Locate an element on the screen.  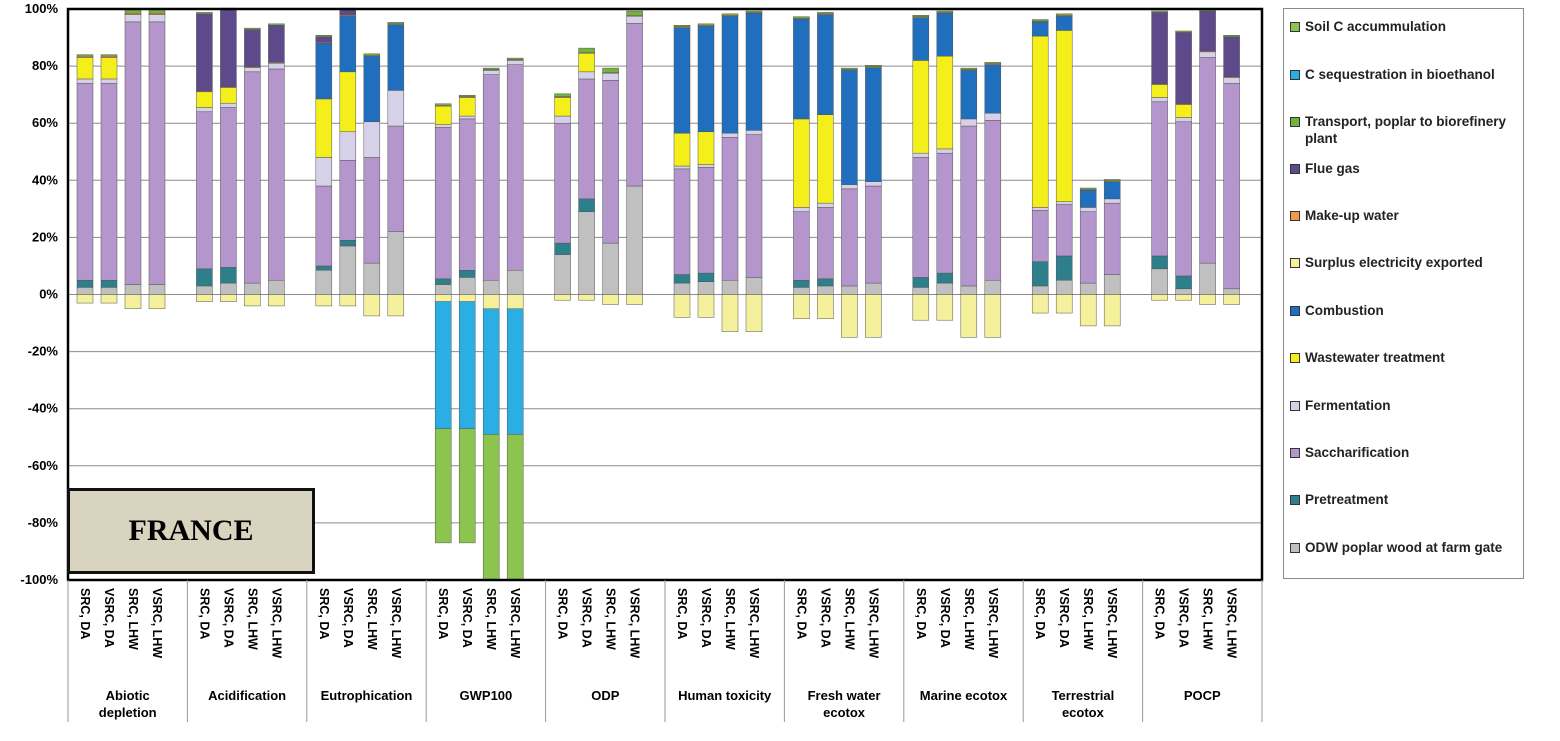
legend-label: Transport, poplar to biorefinery plant is located at coordinates (1406, 130).